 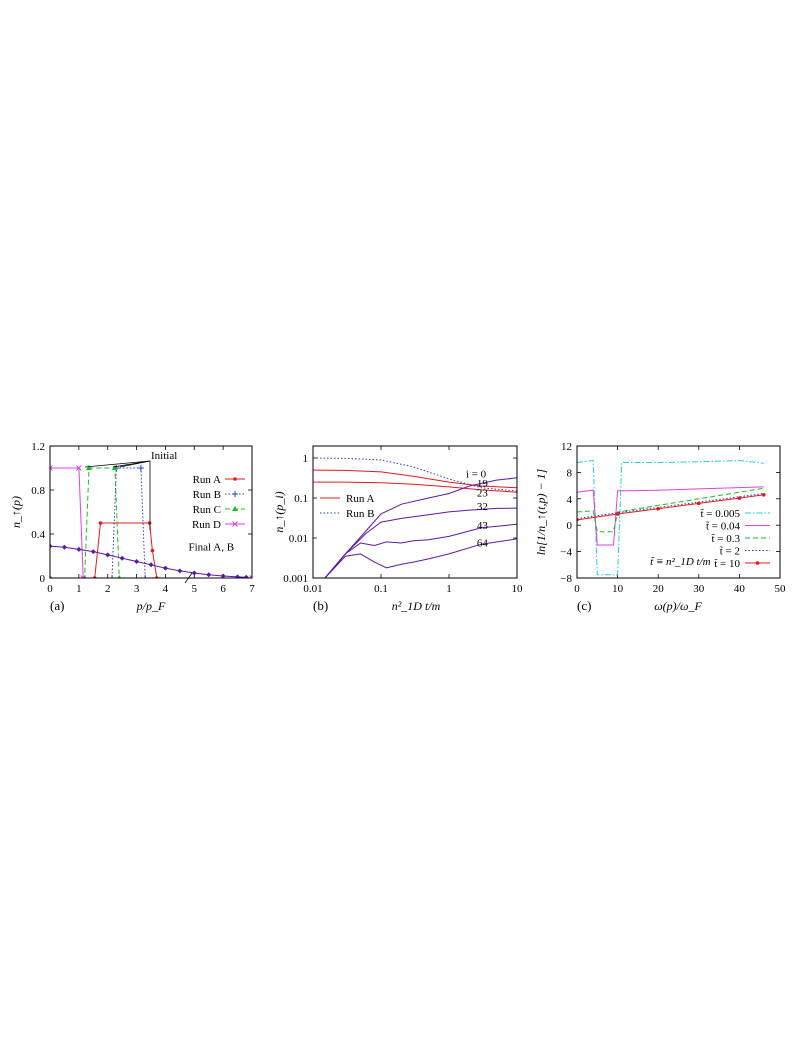 I want to click on x-tick-label: 0.1, so click(x=381, y=589).